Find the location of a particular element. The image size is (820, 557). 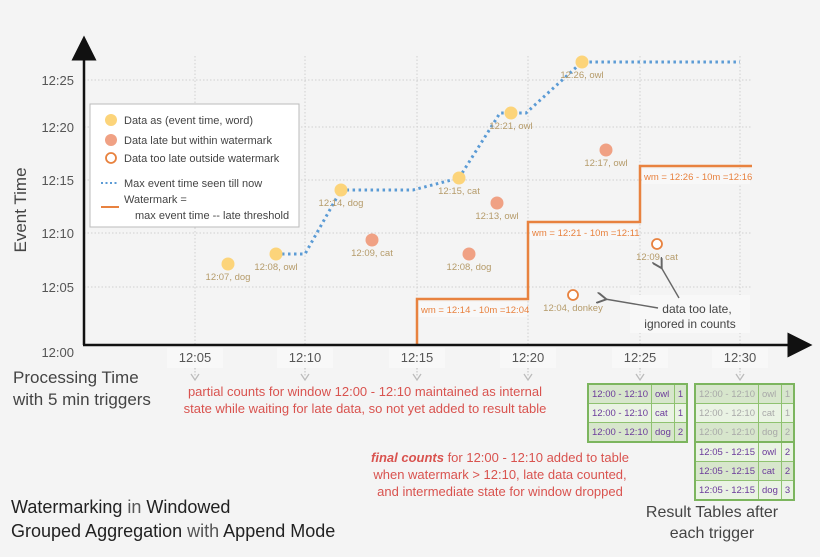

arrow-to-cat-icon is located at coordinates (670, 283).